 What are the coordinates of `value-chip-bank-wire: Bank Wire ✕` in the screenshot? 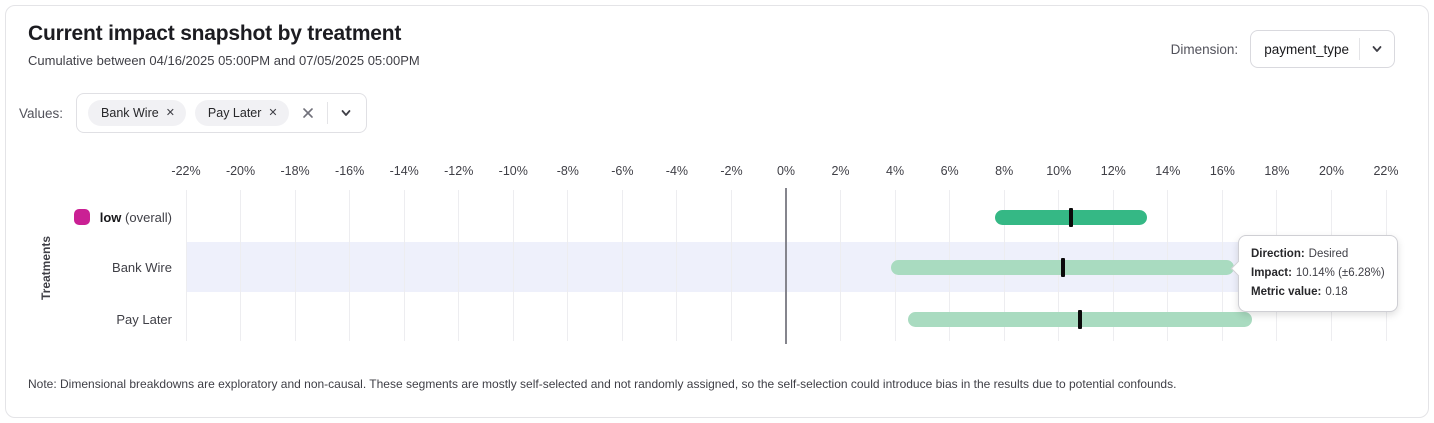 It's located at (137, 113).